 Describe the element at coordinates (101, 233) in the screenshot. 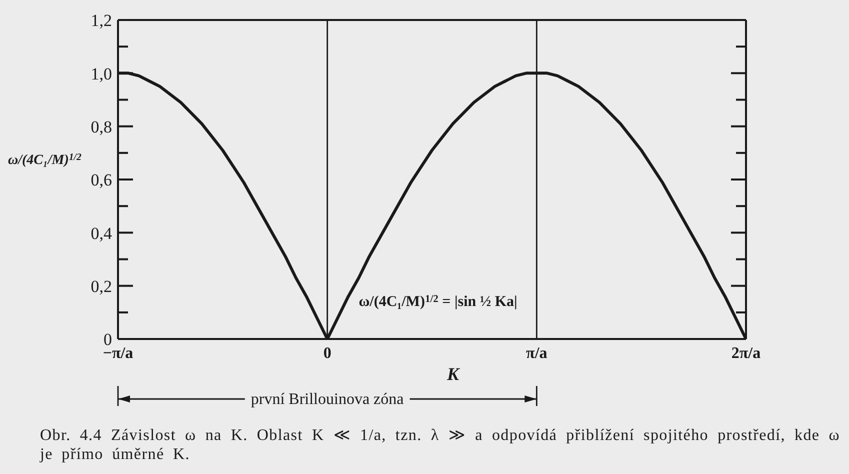

I see `y-tick-label: 0,4` at that location.